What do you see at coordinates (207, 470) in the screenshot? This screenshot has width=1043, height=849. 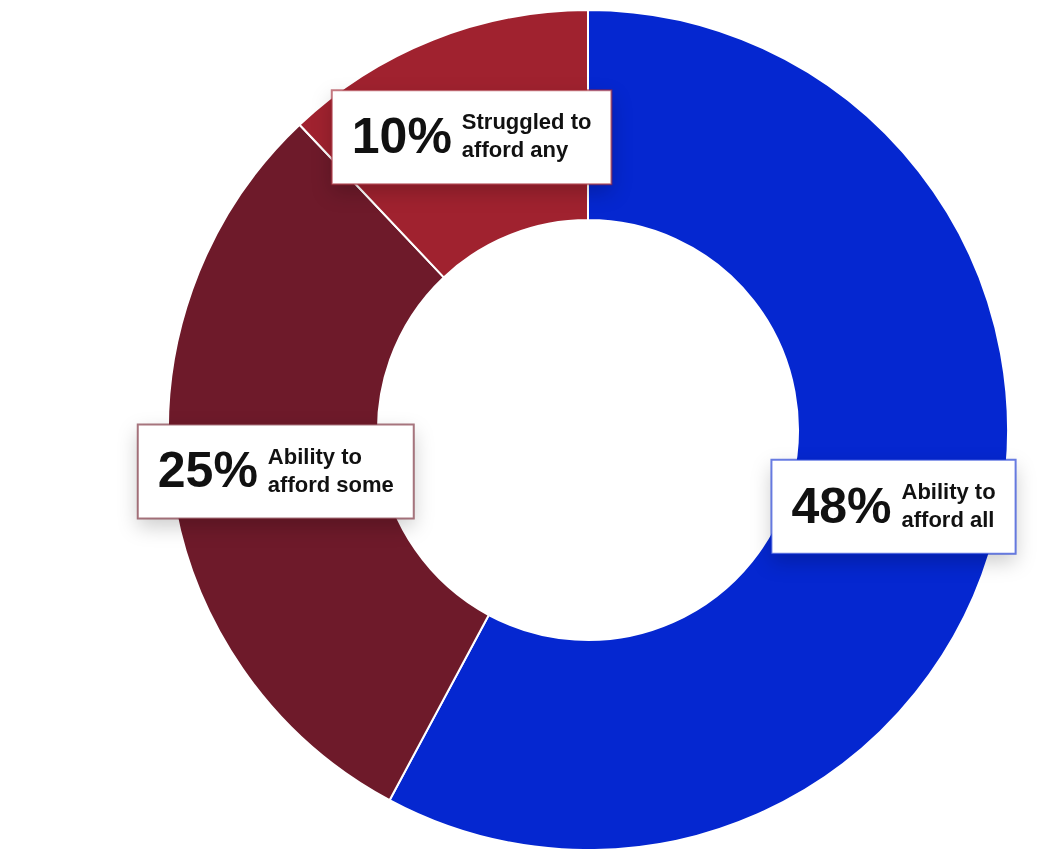 I see `data-label: 25%` at bounding box center [207, 470].